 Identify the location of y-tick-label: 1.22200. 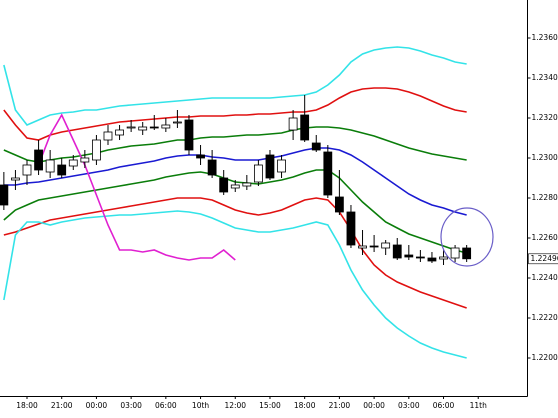
(545, 317).